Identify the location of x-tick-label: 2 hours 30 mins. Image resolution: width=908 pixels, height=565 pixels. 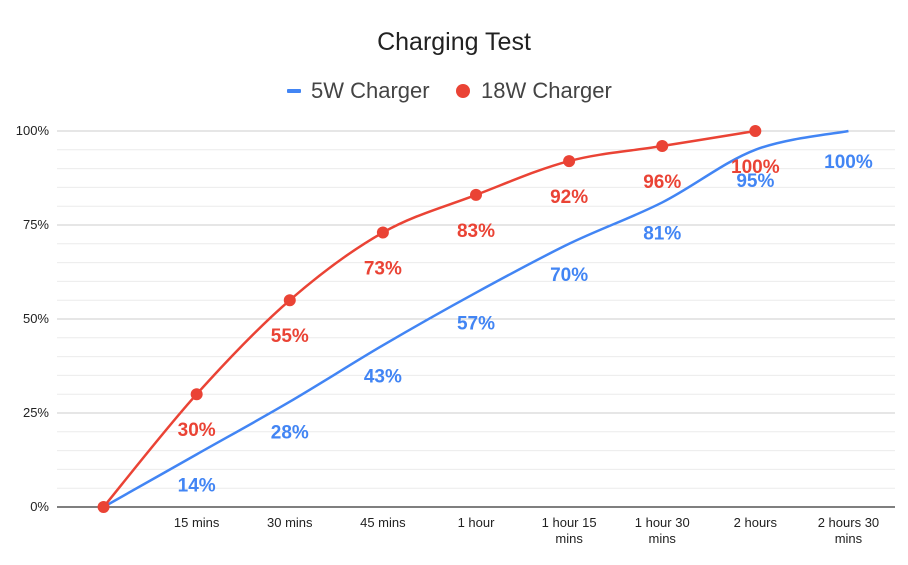
(848, 530).